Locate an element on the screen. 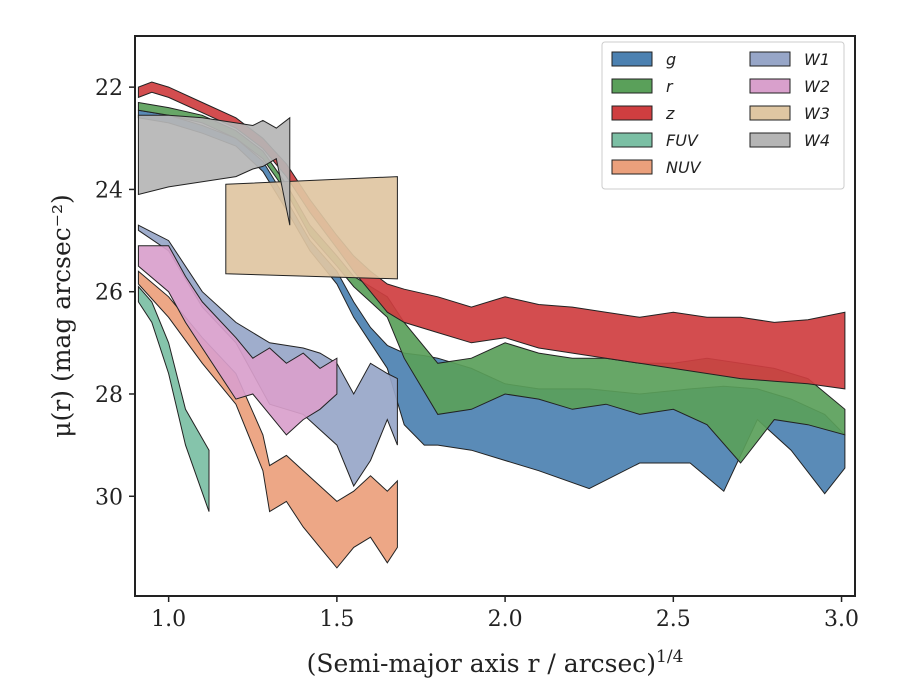  legend-swatch-w1 is located at coordinates (770, 59).